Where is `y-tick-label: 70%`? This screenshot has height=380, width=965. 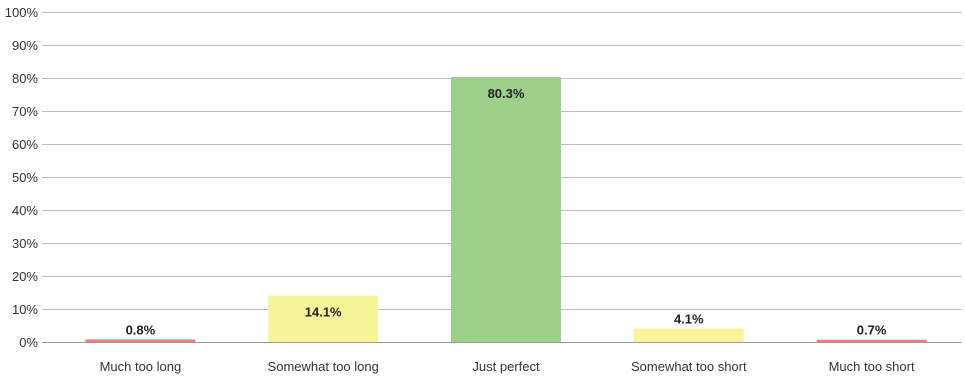 y-tick-label: 70% is located at coordinates (25, 111).